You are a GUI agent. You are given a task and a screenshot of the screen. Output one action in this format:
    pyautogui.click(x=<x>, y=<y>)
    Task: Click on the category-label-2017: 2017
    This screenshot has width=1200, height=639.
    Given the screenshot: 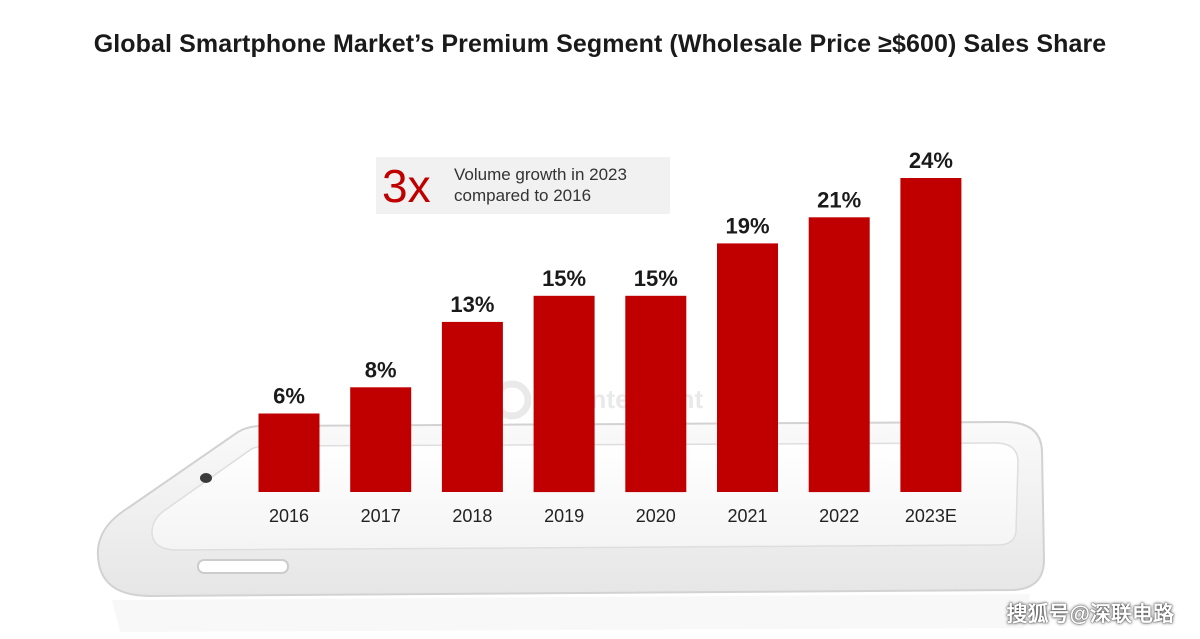 What is the action you would take?
    pyautogui.click(x=381, y=516)
    